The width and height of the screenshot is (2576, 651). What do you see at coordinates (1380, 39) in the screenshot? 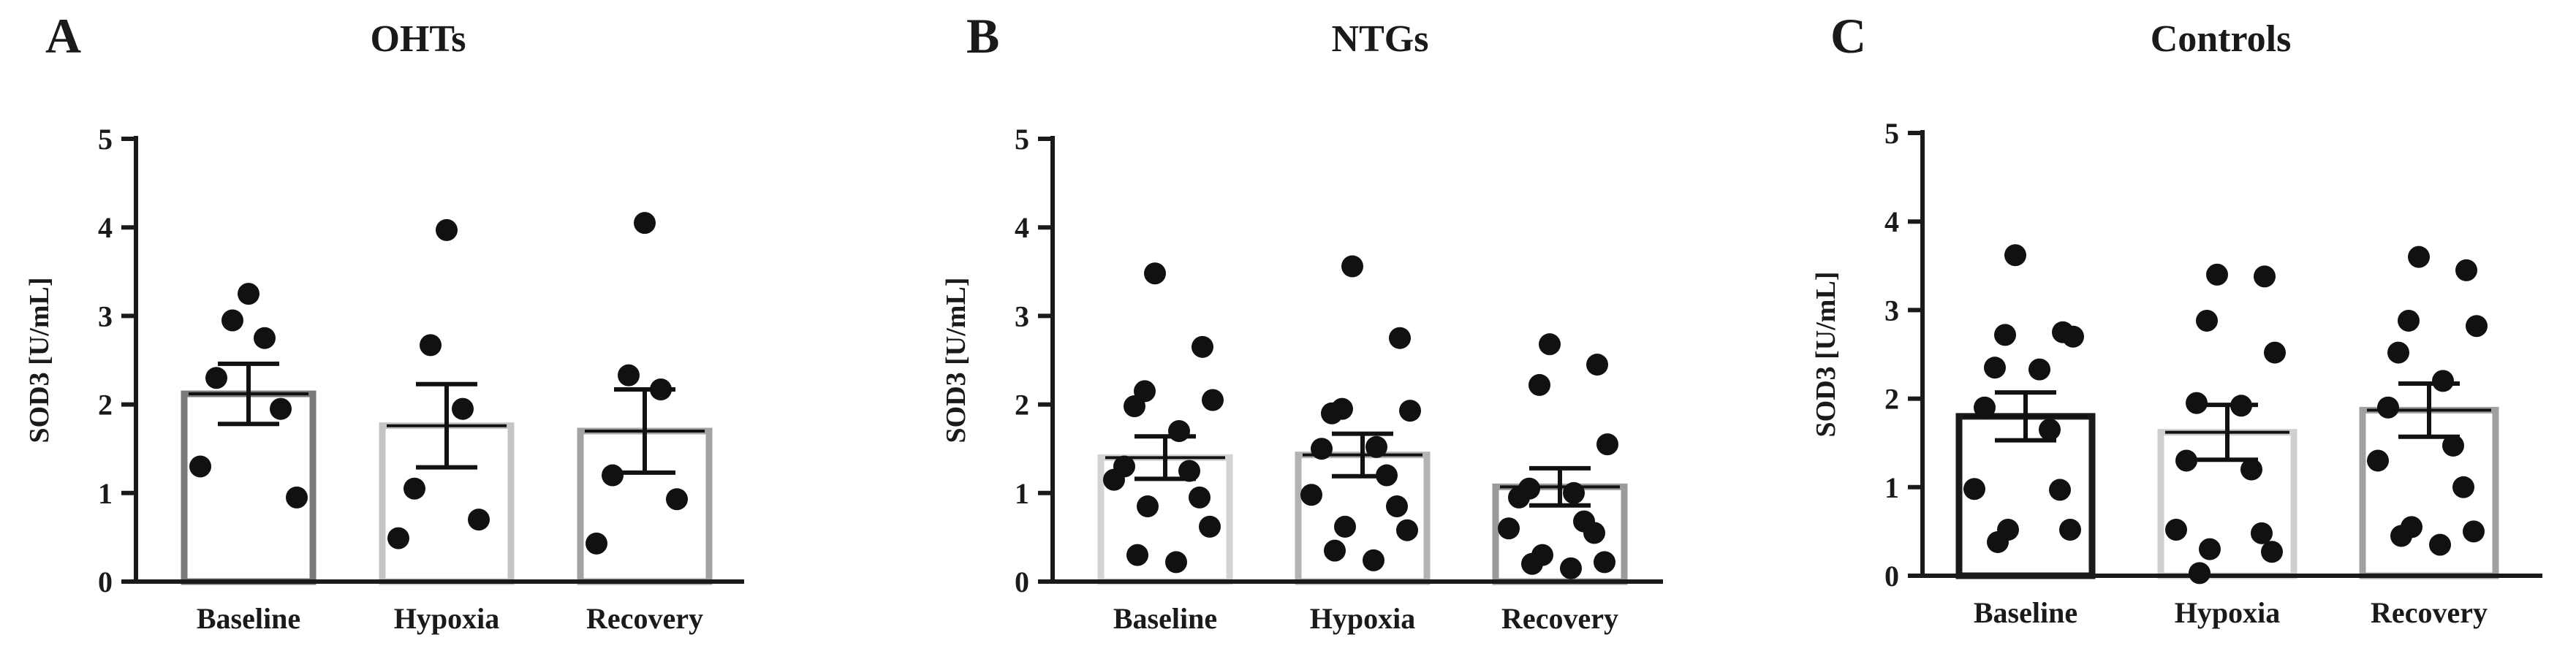
I see `panel-title: NTGs` at bounding box center [1380, 39].